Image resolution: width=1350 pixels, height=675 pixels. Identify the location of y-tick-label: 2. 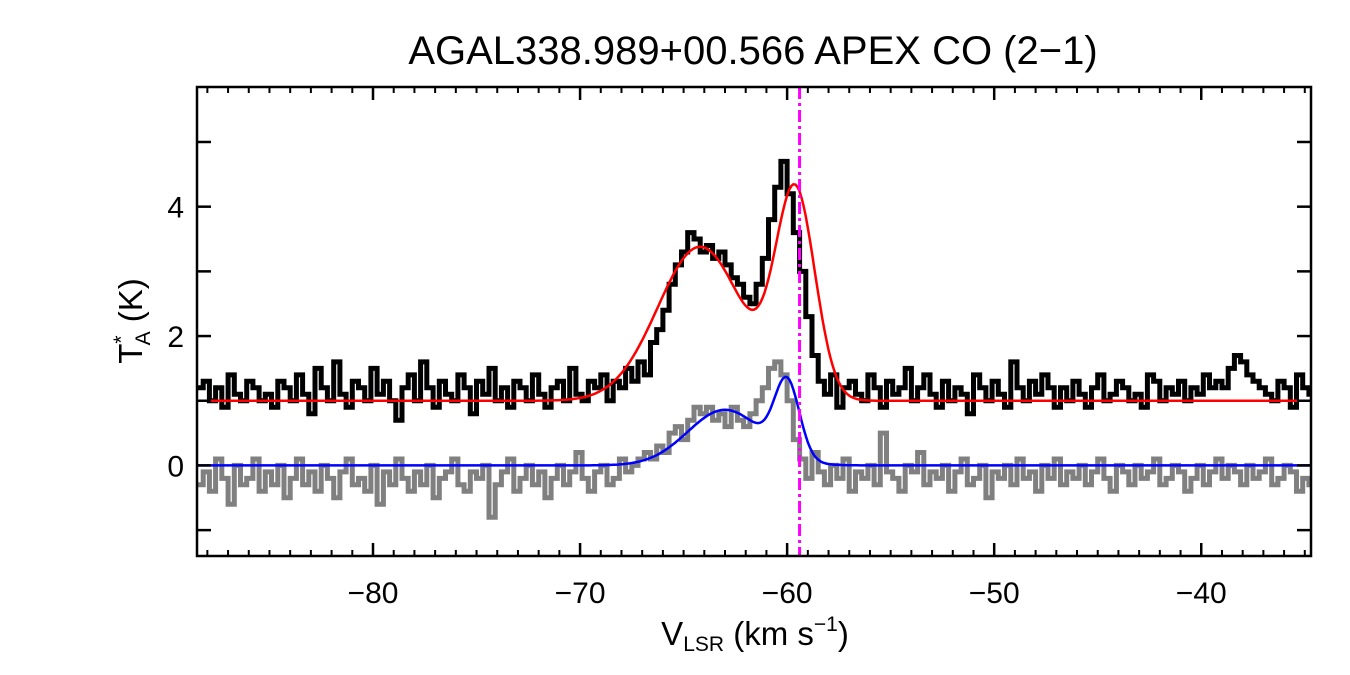
(175, 337).